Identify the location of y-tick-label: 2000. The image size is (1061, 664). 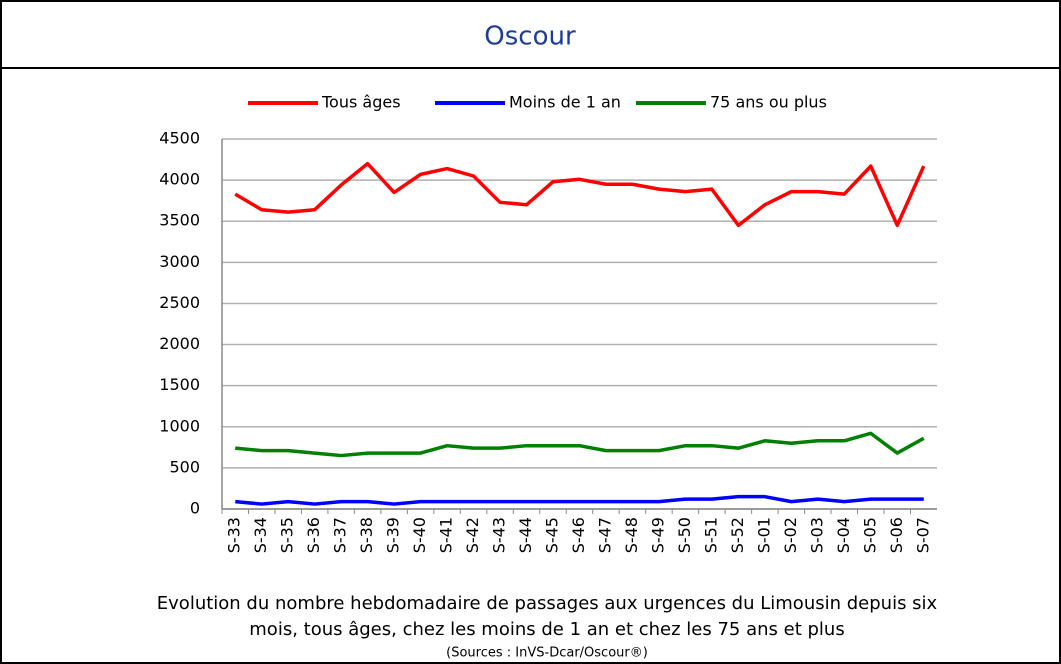
(179, 343).